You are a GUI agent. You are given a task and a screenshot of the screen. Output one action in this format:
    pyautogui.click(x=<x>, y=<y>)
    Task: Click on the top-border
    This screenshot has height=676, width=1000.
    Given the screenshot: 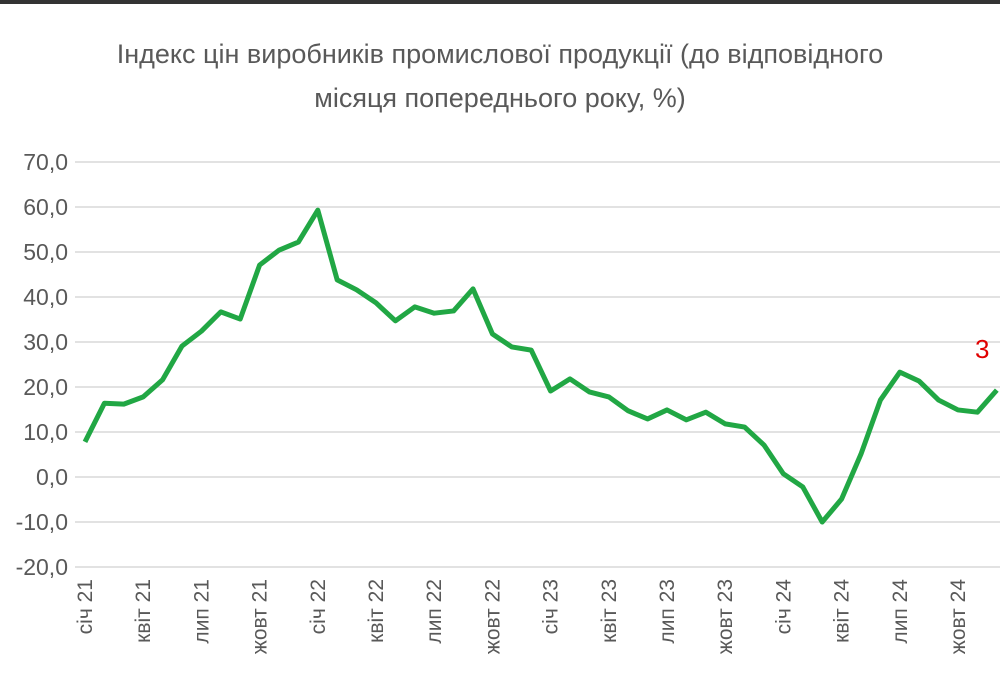 What is the action you would take?
    pyautogui.click(x=500, y=2)
    